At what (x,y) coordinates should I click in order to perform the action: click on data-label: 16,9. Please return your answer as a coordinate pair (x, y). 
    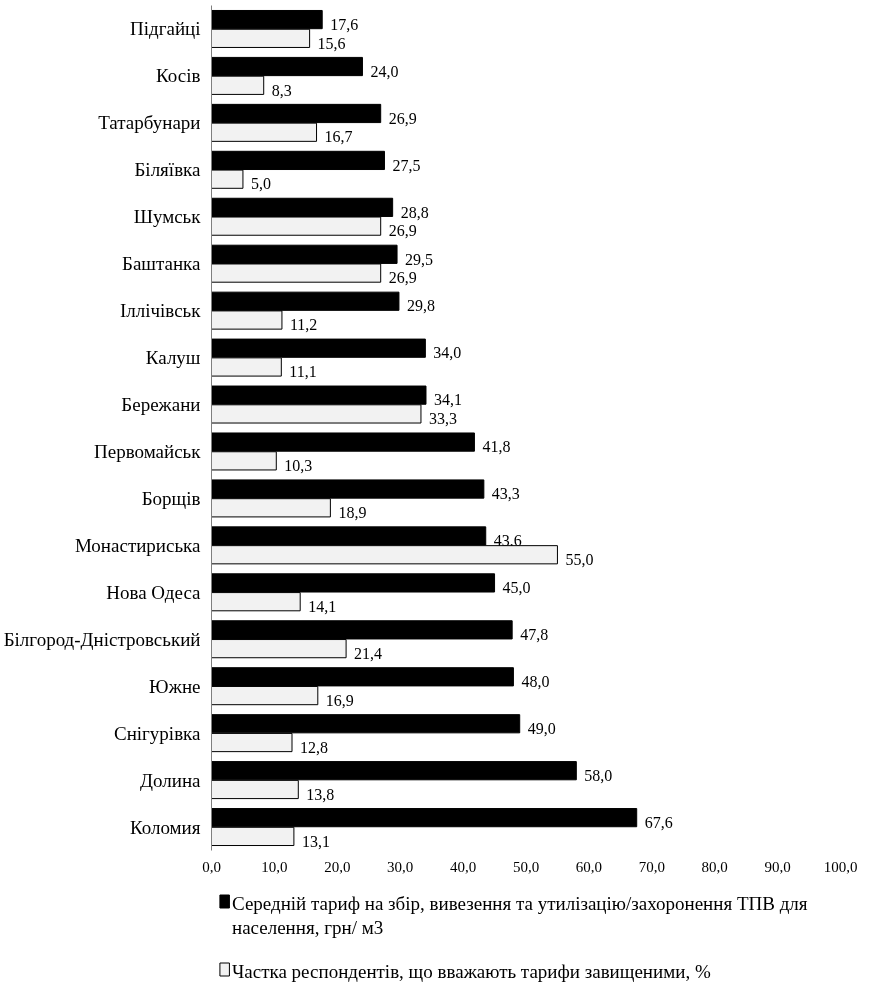
    Looking at the image, I should click on (339, 700).